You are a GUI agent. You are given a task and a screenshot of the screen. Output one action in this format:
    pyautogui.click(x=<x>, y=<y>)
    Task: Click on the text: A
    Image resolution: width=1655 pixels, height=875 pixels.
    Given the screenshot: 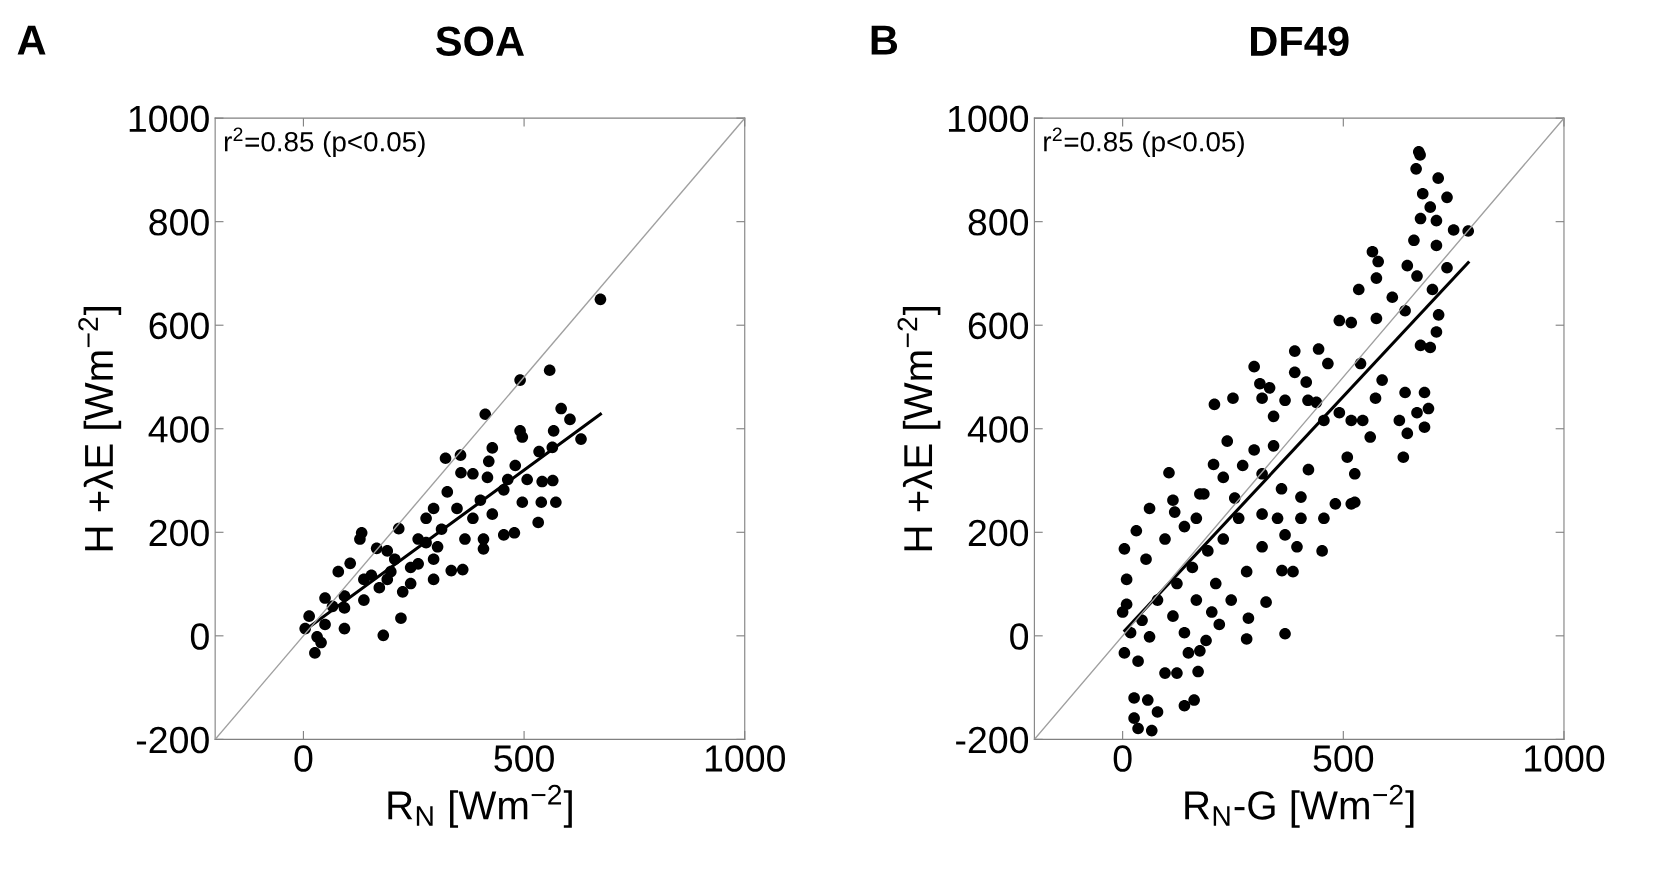 What is the action you would take?
    pyautogui.click(x=31, y=40)
    